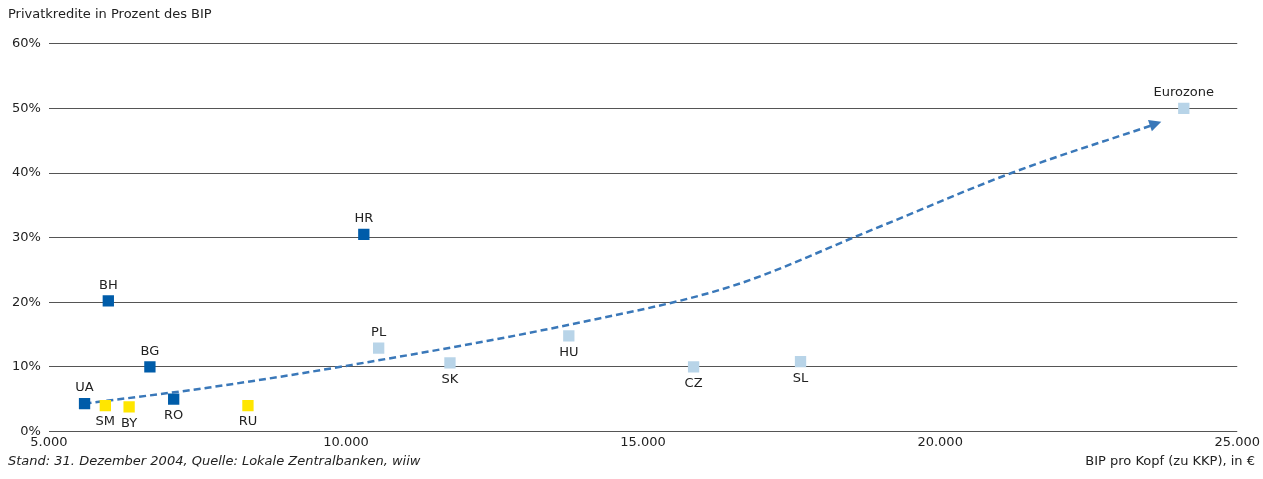 Image resolution: width=1263 pixels, height=479 pixels. Describe the element at coordinates (643, 441) in the screenshot. I see `x-tick-label: 15.000` at that location.